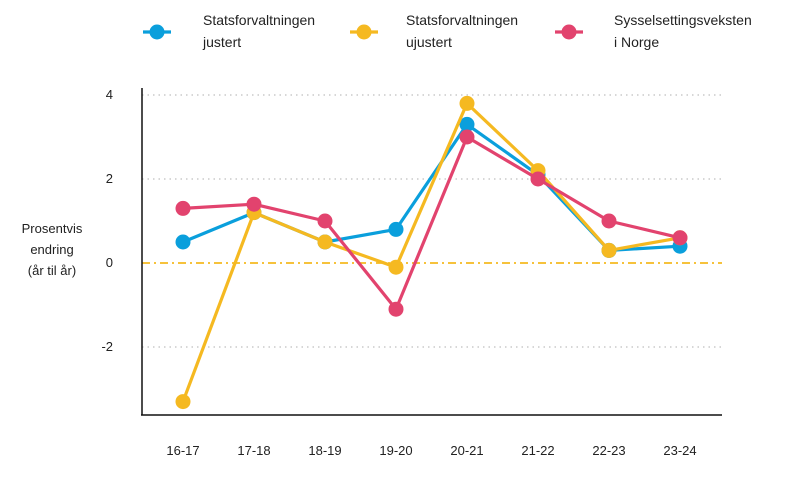  I want to click on legend-item-0: Statsforvaltningen justert, so click(229, 31).